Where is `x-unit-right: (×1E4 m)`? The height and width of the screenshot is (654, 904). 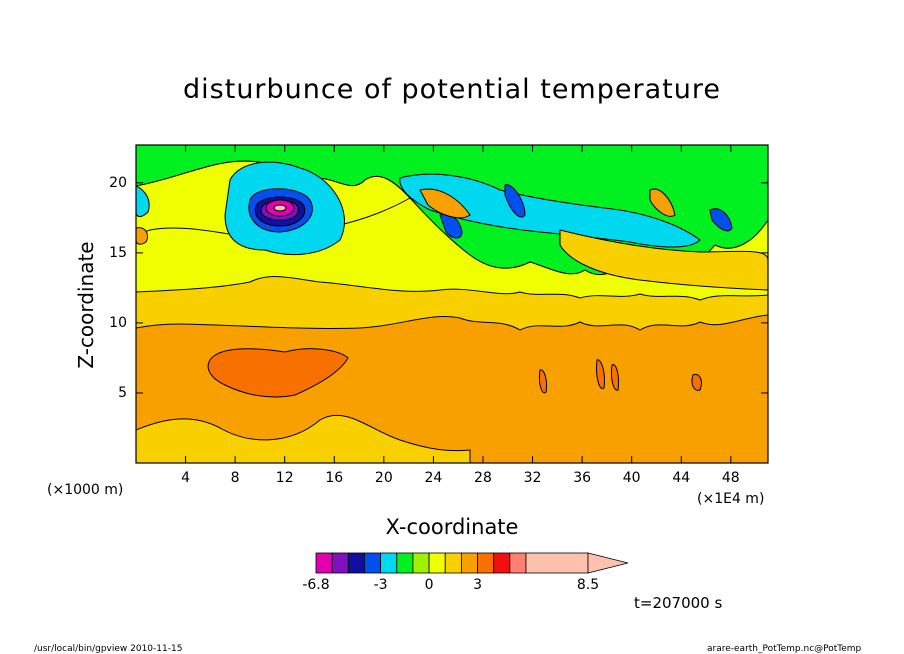 x-unit-right: (×1E4 m) is located at coordinates (731, 499).